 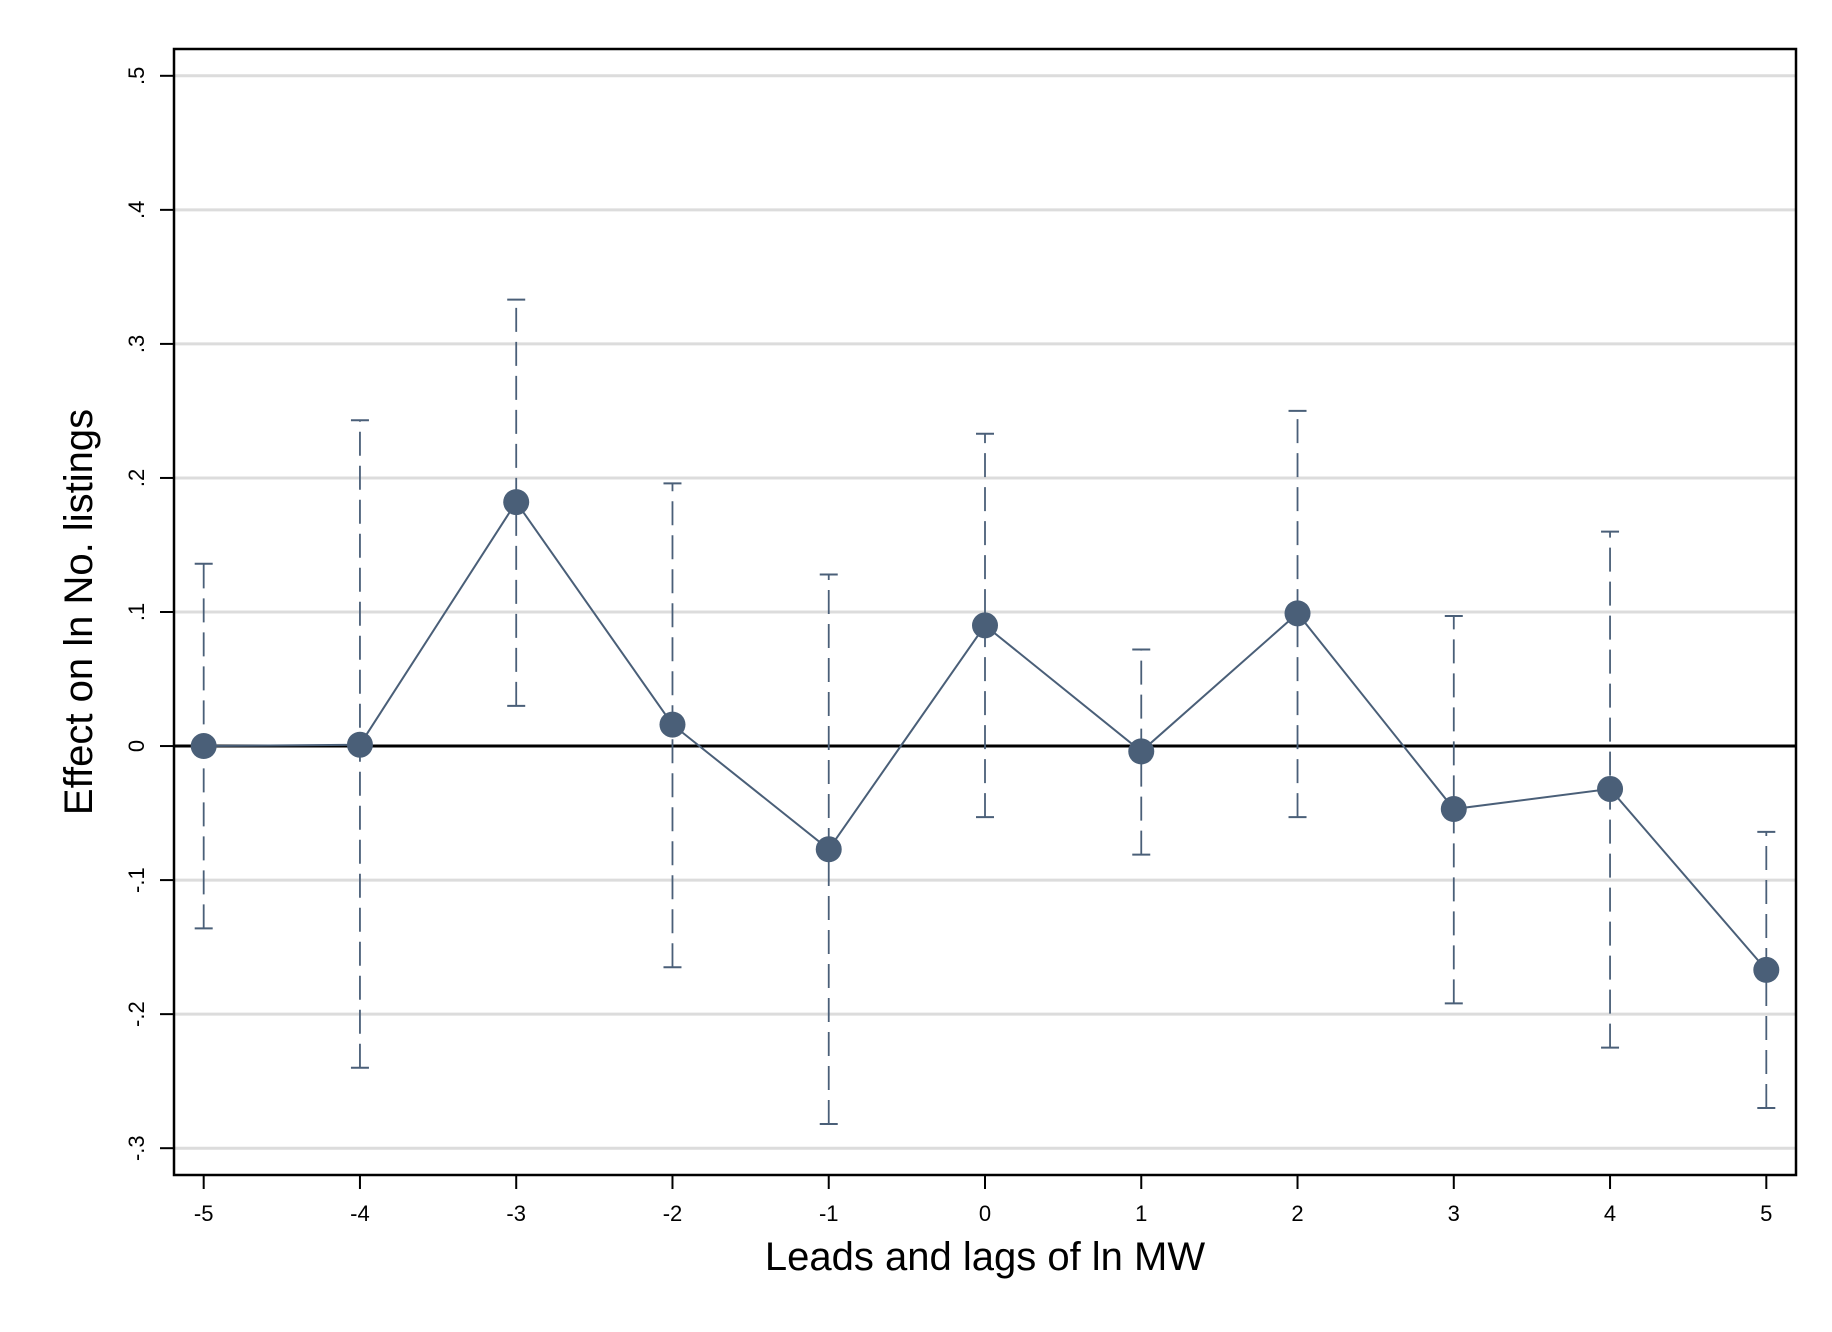 I want to click on y-tick-label: -.2, so click(x=136, y=1014).